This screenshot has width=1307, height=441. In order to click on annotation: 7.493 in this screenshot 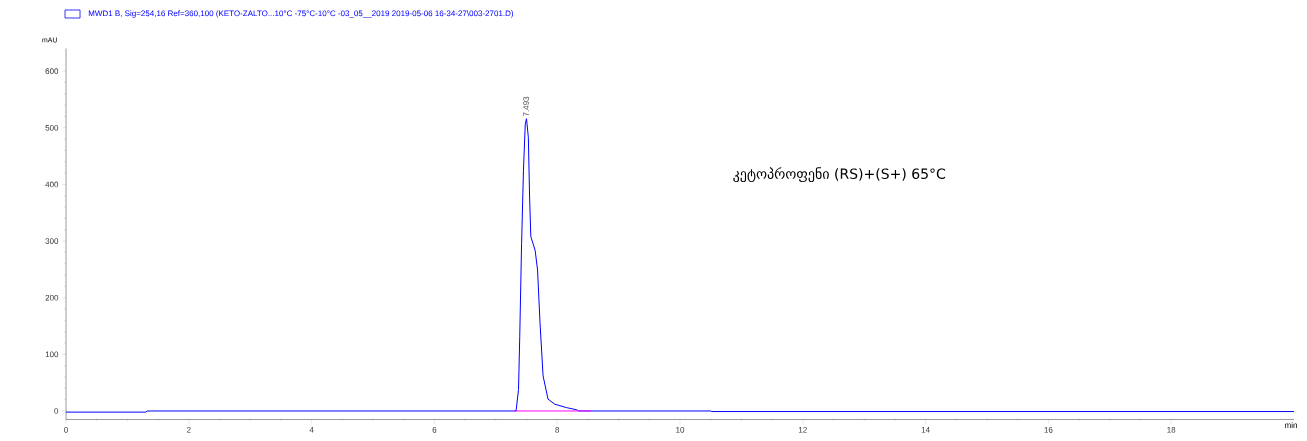, I will do `click(526, 106)`.